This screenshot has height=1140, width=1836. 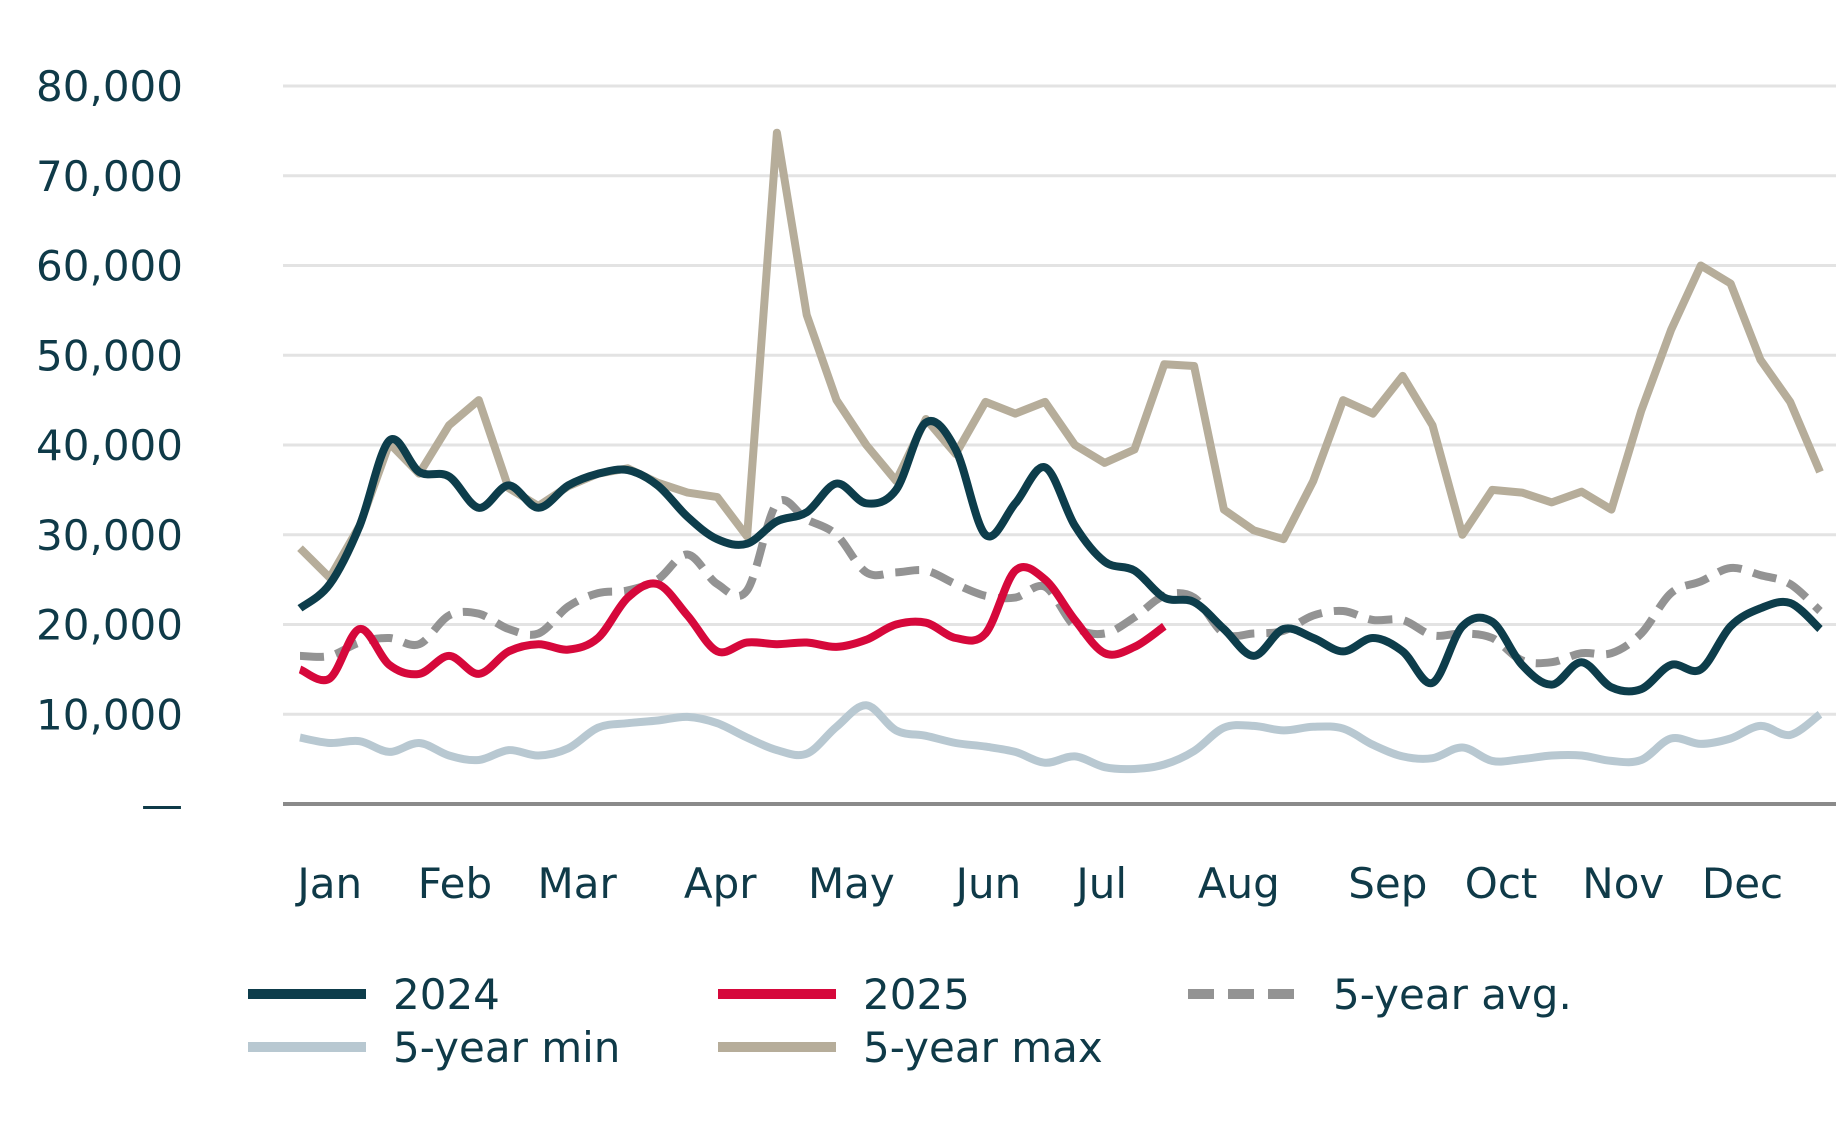 I want to click on x-tick-label: Feb, so click(x=455, y=883).